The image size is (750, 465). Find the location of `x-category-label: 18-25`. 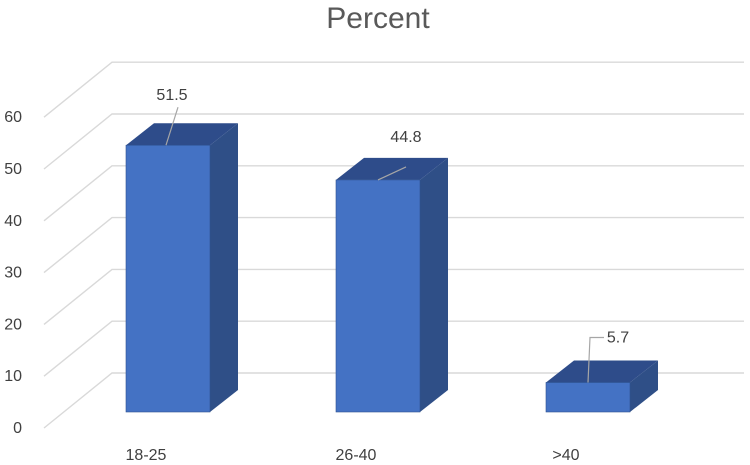

x-category-label: 18-25 is located at coordinates (146, 455).